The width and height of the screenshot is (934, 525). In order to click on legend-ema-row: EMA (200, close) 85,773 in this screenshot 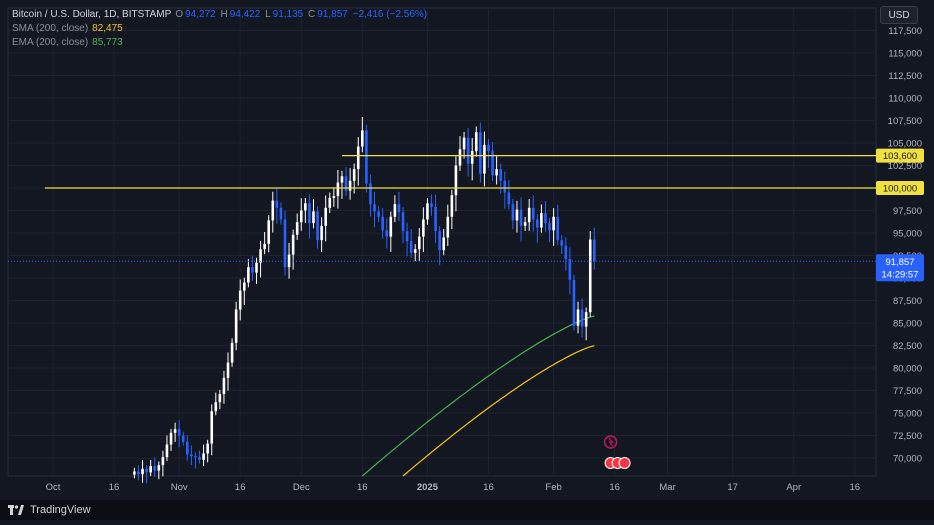, I will do `click(220, 43)`.